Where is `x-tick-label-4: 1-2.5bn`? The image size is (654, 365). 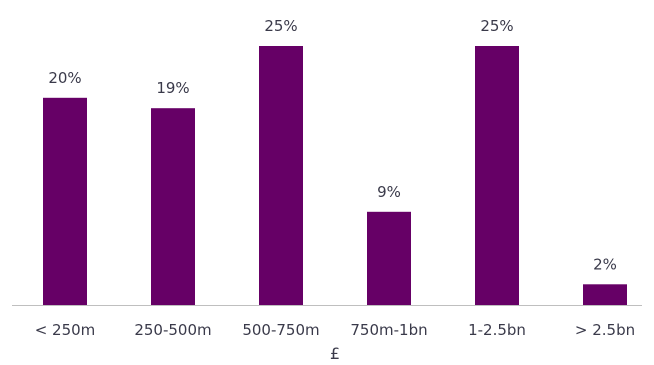 x-tick-label-4: 1-2.5bn is located at coordinates (497, 330).